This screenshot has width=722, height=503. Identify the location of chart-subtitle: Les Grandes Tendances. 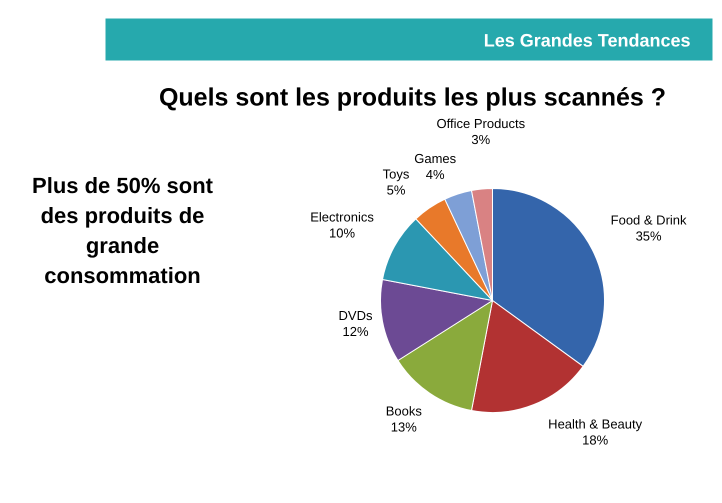
(587, 40).